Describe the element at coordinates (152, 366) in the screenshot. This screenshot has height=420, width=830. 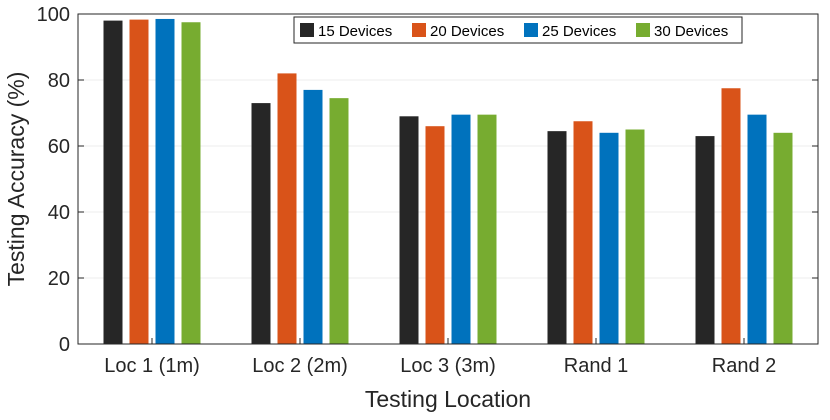
I see `x-tick-label: Loc 1 (1m)` at that location.